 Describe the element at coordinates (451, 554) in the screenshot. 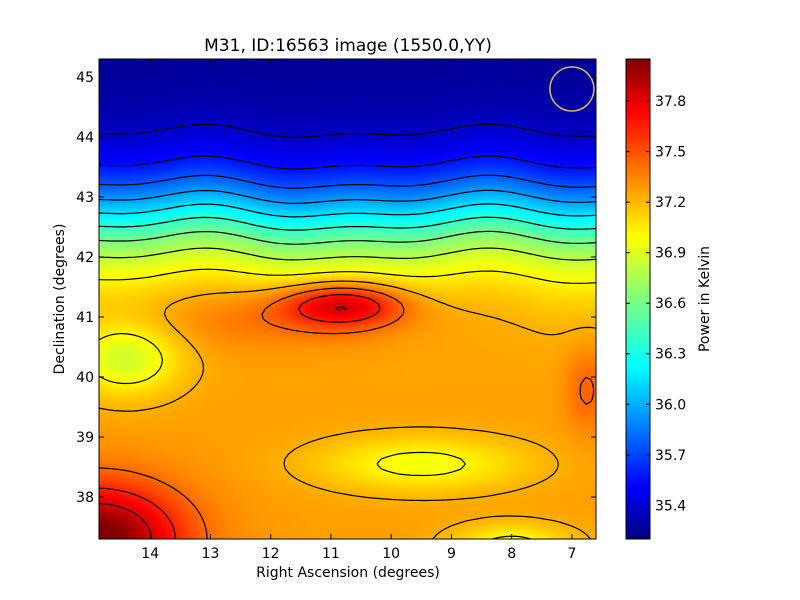

I see `x-tick-label: 9` at that location.